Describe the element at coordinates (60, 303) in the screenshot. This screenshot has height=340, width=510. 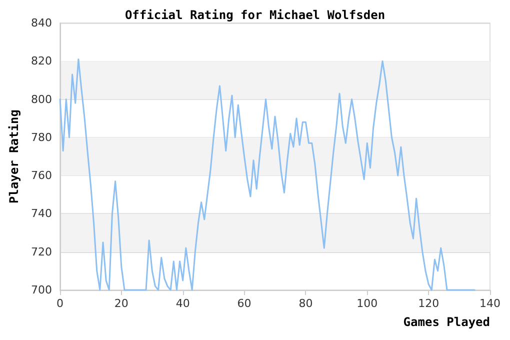
I see `x-tick-label: 0` at that location.